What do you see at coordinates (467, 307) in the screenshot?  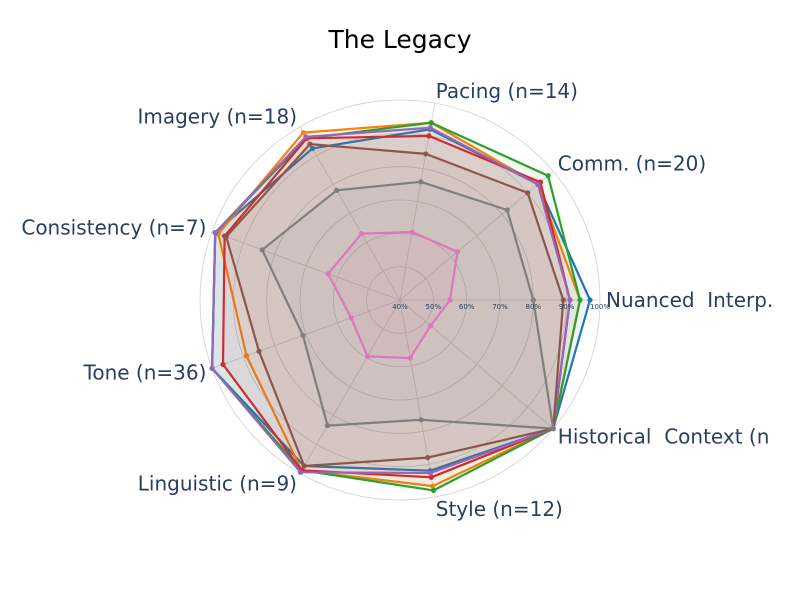 I see `r-tick-label: 60%` at bounding box center [467, 307].